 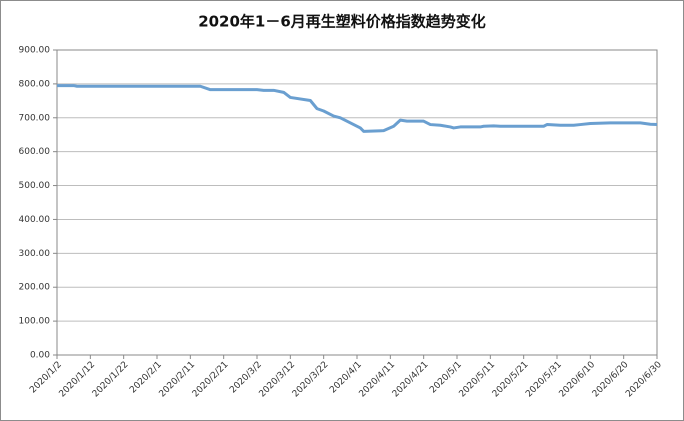 What do you see at coordinates (342, 22) in the screenshot?
I see `chart-title: 2020年1－6月再生塑料价格指数趋势变化` at bounding box center [342, 22].